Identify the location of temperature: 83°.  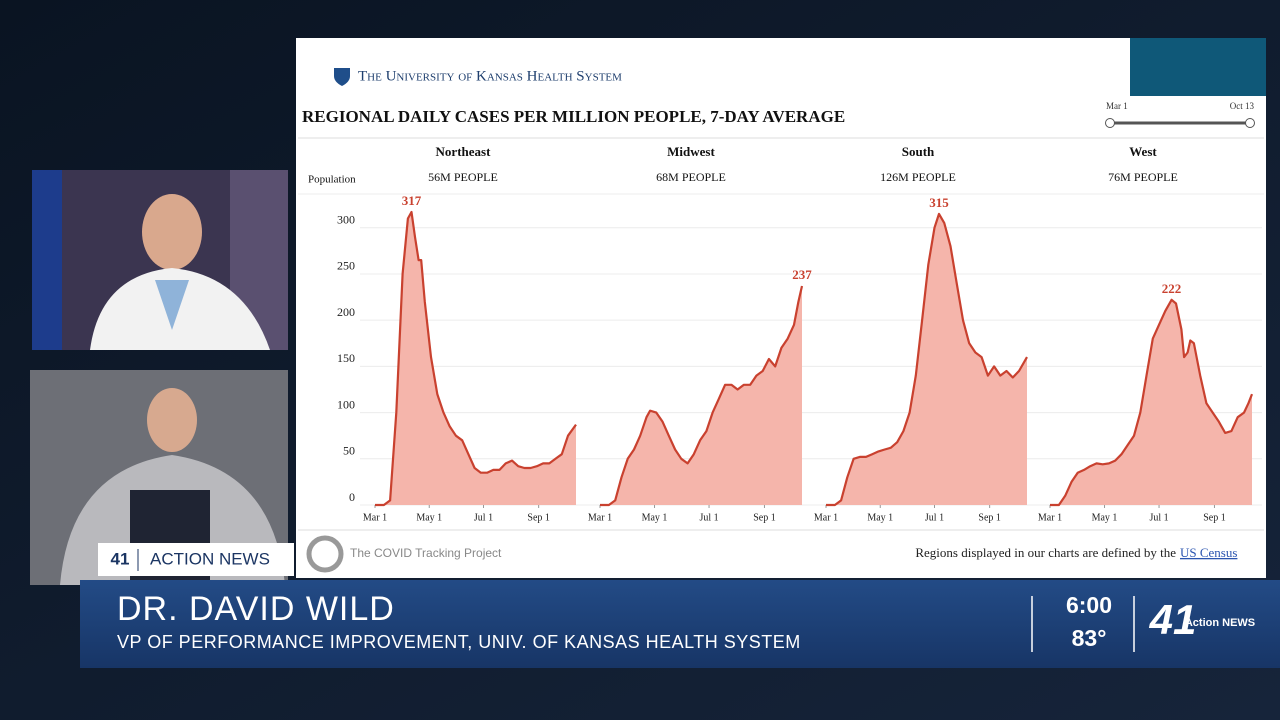
(1089, 638).